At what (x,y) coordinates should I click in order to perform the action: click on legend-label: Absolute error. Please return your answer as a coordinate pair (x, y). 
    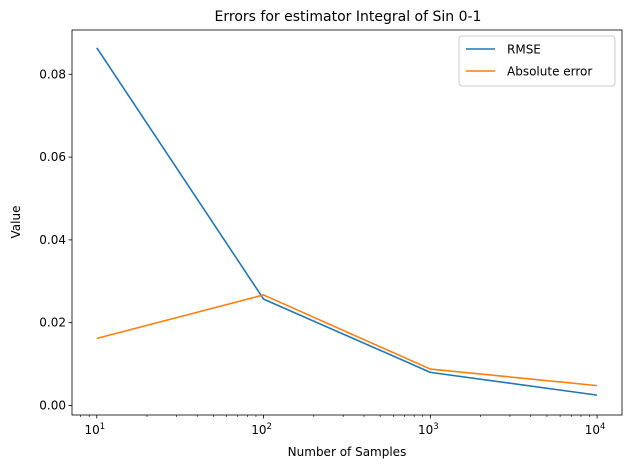
    Looking at the image, I should click on (549, 72).